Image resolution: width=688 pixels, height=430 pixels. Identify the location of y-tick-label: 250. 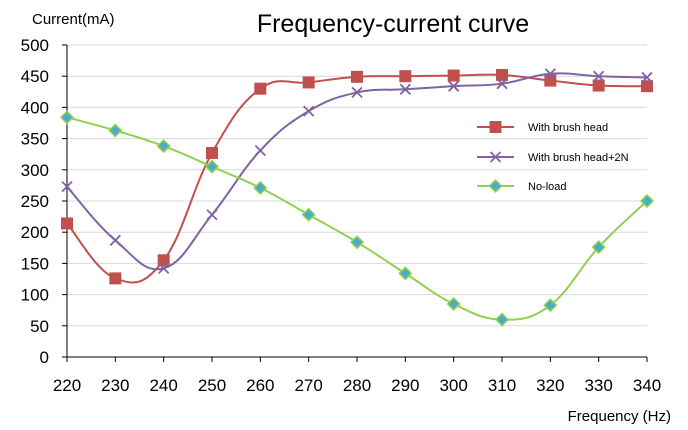
(35, 201).